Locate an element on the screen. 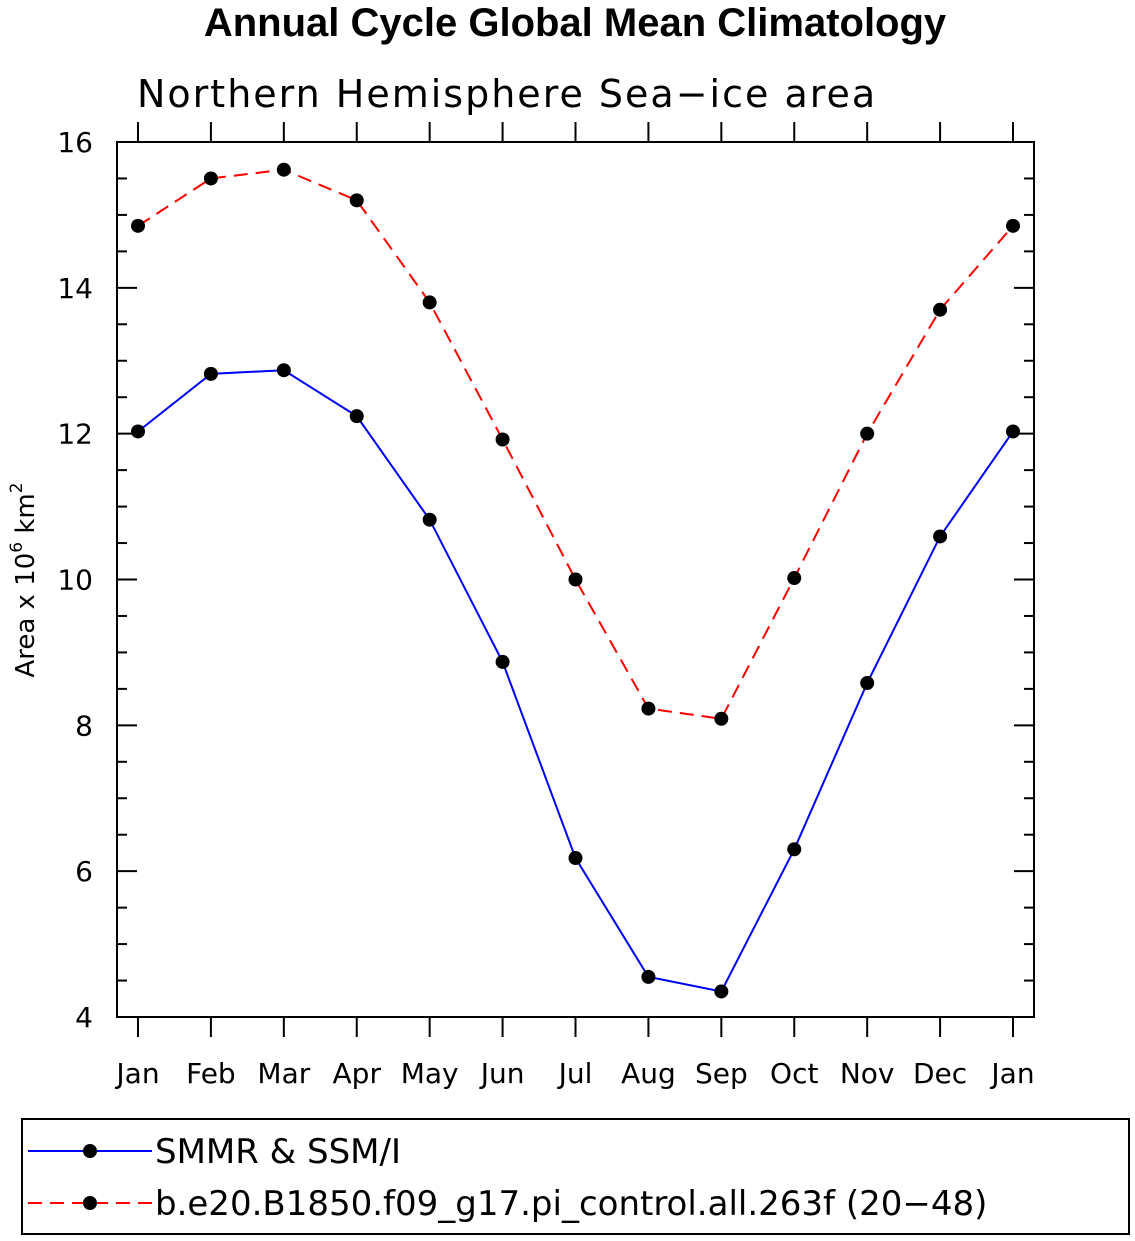  y-tick-label: 16 is located at coordinates (75, 142).